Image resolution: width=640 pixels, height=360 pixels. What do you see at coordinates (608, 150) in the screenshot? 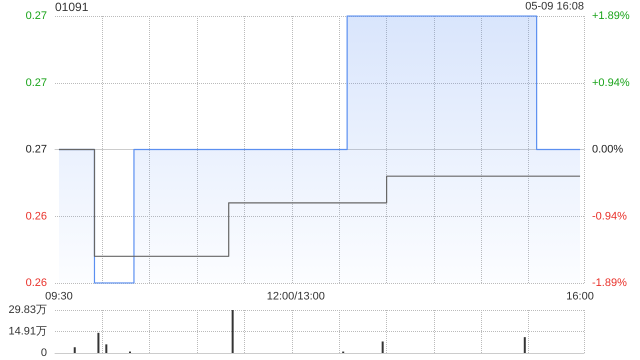
I see `y2-tick-label: 0.00%` at bounding box center [608, 150].